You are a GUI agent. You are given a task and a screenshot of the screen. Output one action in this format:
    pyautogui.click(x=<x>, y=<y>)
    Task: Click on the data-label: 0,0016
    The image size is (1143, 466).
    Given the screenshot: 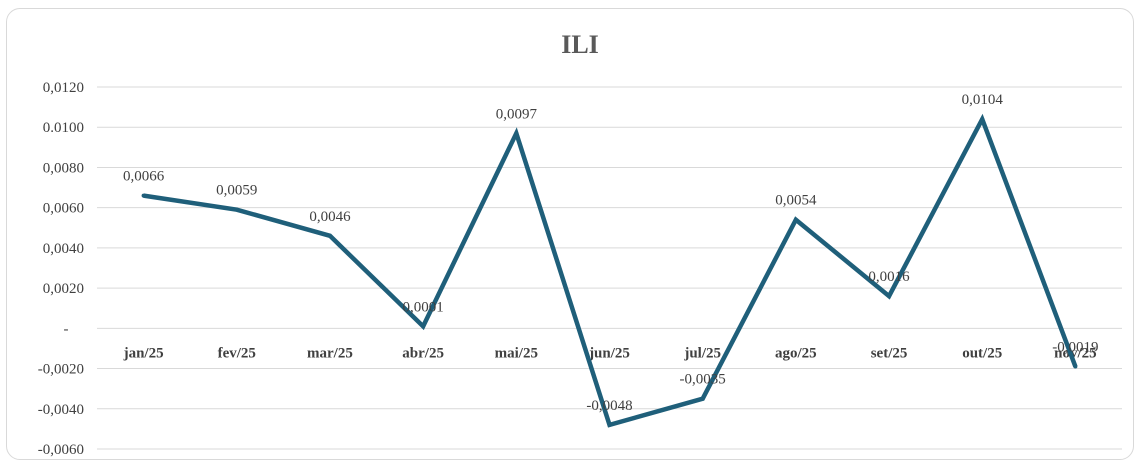 What is the action you would take?
    pyautogui.click(x=889, y=277)
    